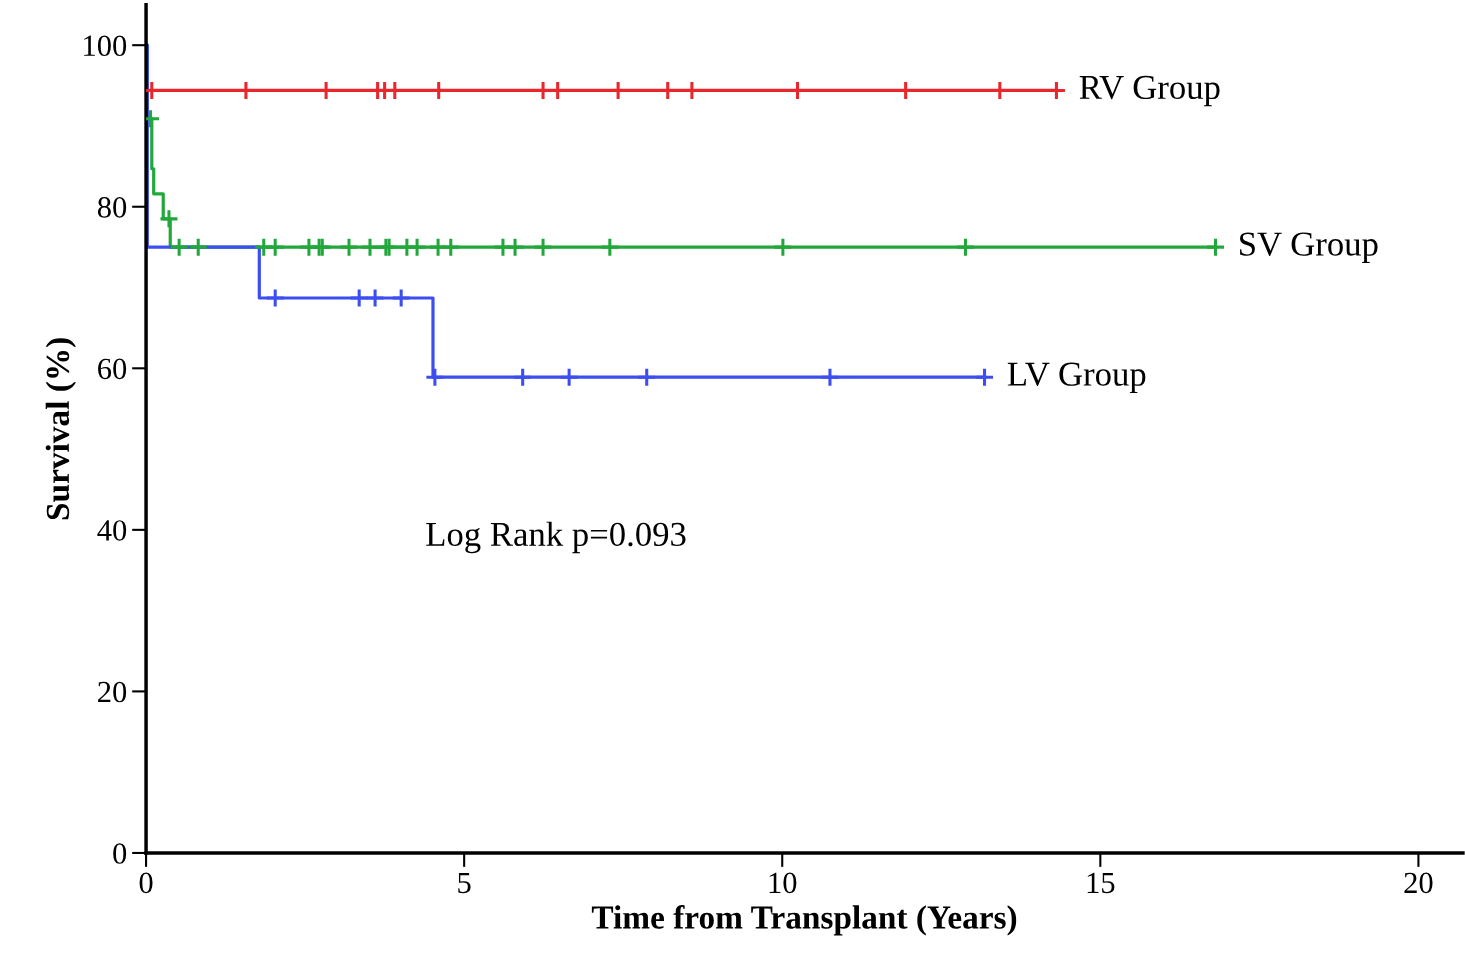 The image size is (1465, 960). Describe the element at coordinates (112, 692) in the screenshot. I see `y-tick-label: 20` at that location.